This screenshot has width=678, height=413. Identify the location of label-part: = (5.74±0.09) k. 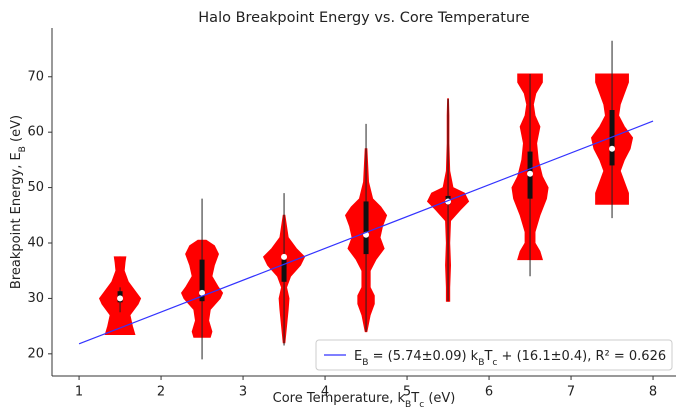
(423, 356).